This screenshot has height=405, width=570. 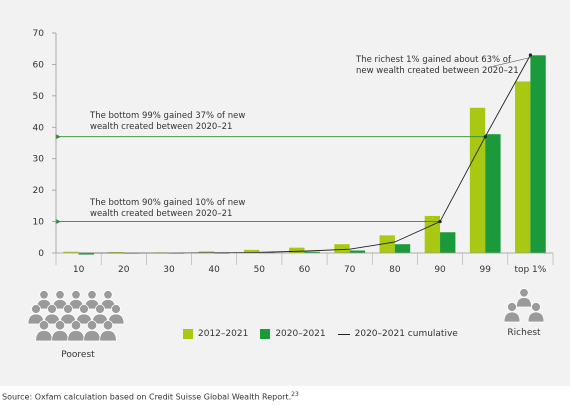 I want to click on richest-person-left-body, so click(x=512, y=317).